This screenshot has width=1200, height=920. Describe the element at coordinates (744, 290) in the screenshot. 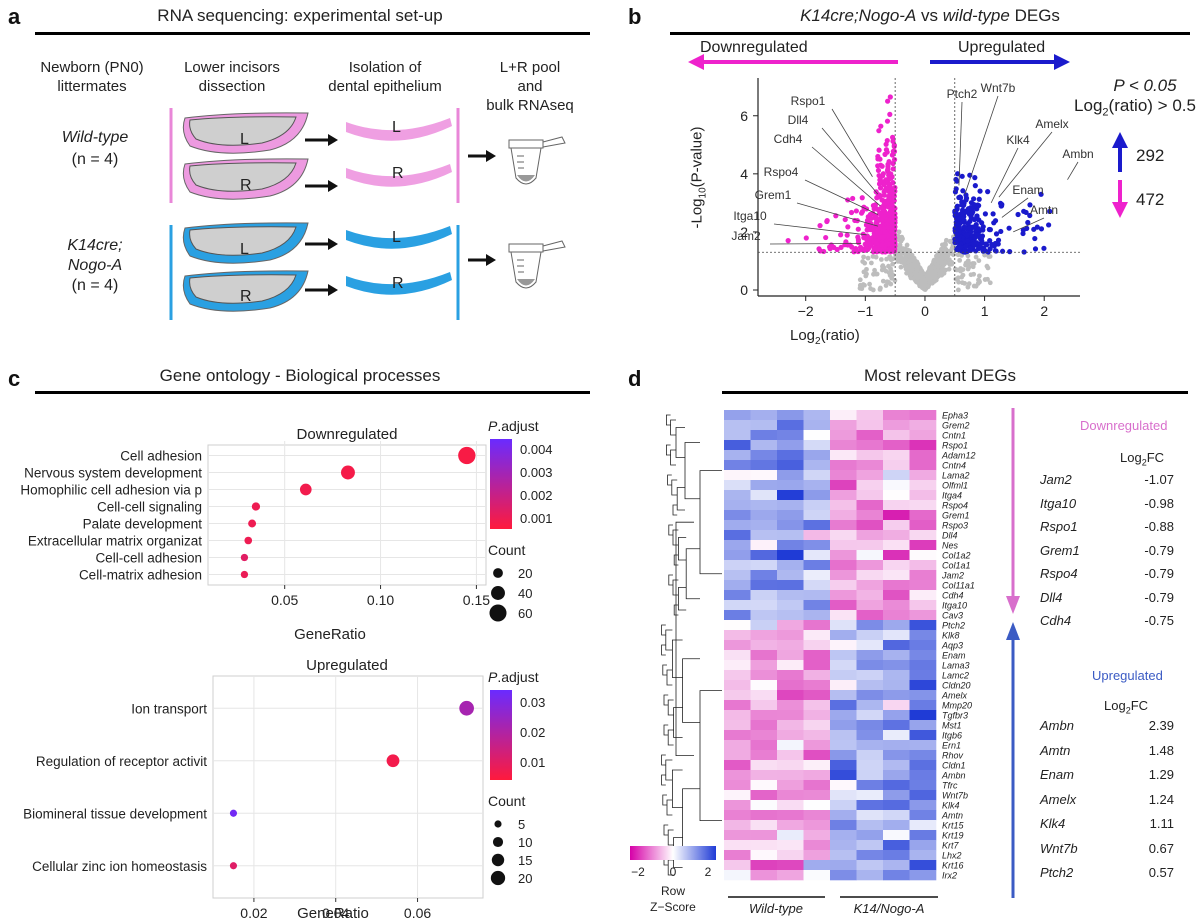

I see `volcano-ytick-label: 0` at that location.